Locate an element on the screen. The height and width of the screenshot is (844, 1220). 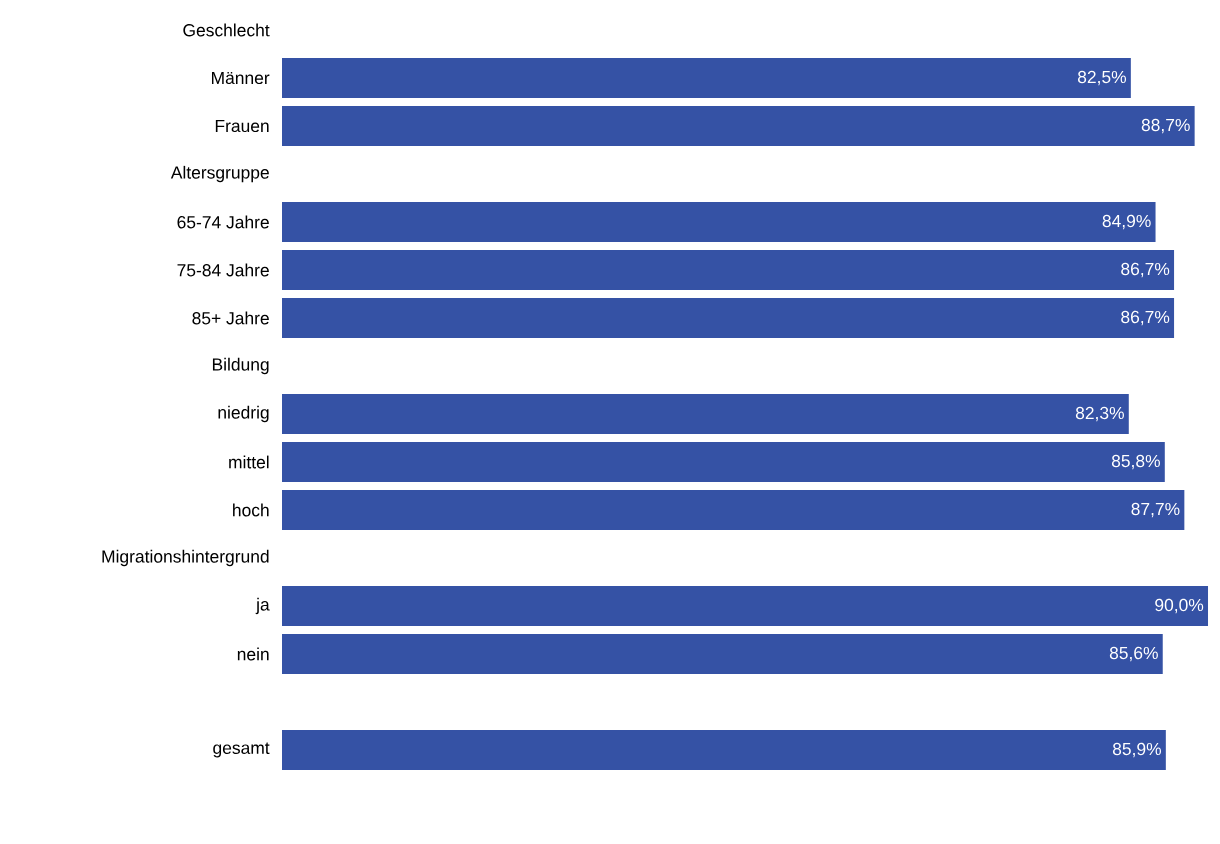
y-tick-label: Frauen is located at coordinates (242, 126).